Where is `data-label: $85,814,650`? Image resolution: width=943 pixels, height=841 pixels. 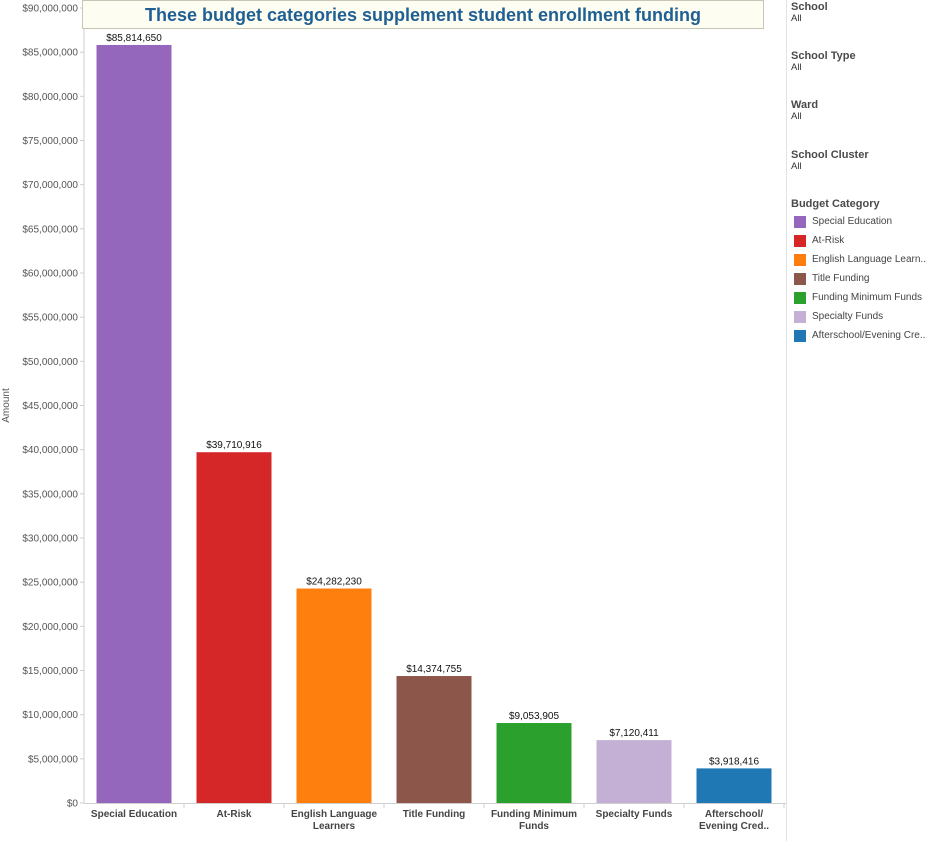
data-label: $85,814,650 is located at coordinates (134, 38).